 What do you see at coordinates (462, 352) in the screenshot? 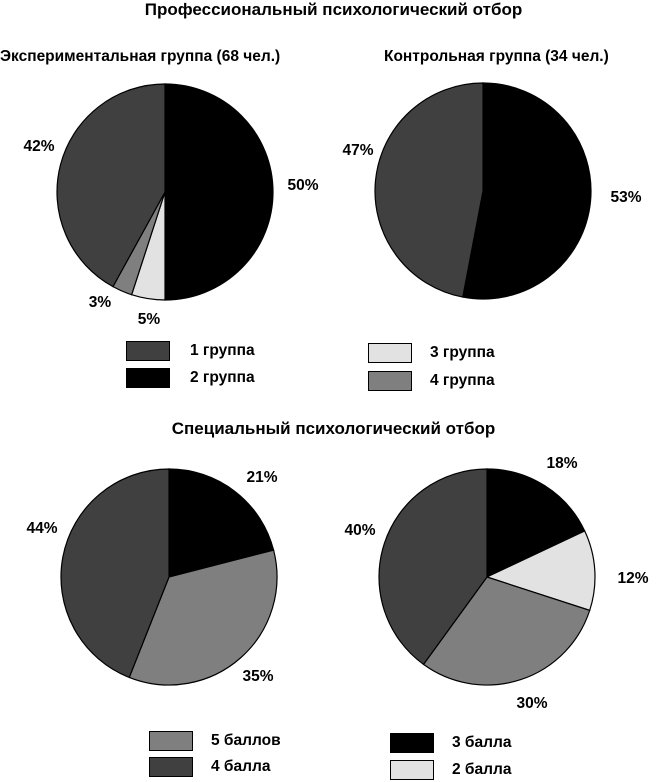
I see `legend-label: 3 группа` at bounding box center [462, 352].